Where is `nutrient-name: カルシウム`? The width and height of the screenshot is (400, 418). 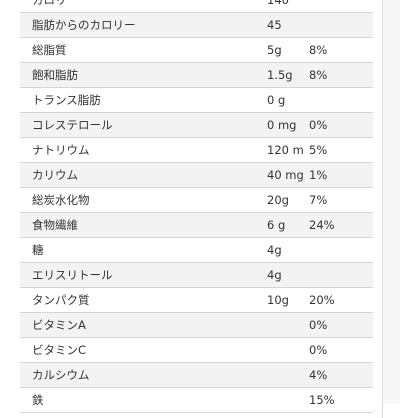
nutrient-name: カルシウム is located at coordinates (61, 375).